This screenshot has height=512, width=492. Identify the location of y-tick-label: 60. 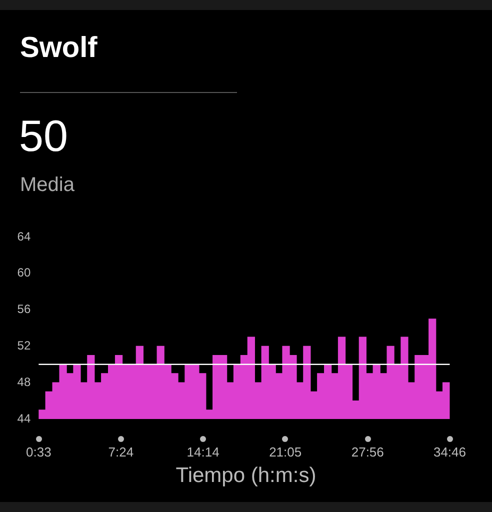
(24, 273).